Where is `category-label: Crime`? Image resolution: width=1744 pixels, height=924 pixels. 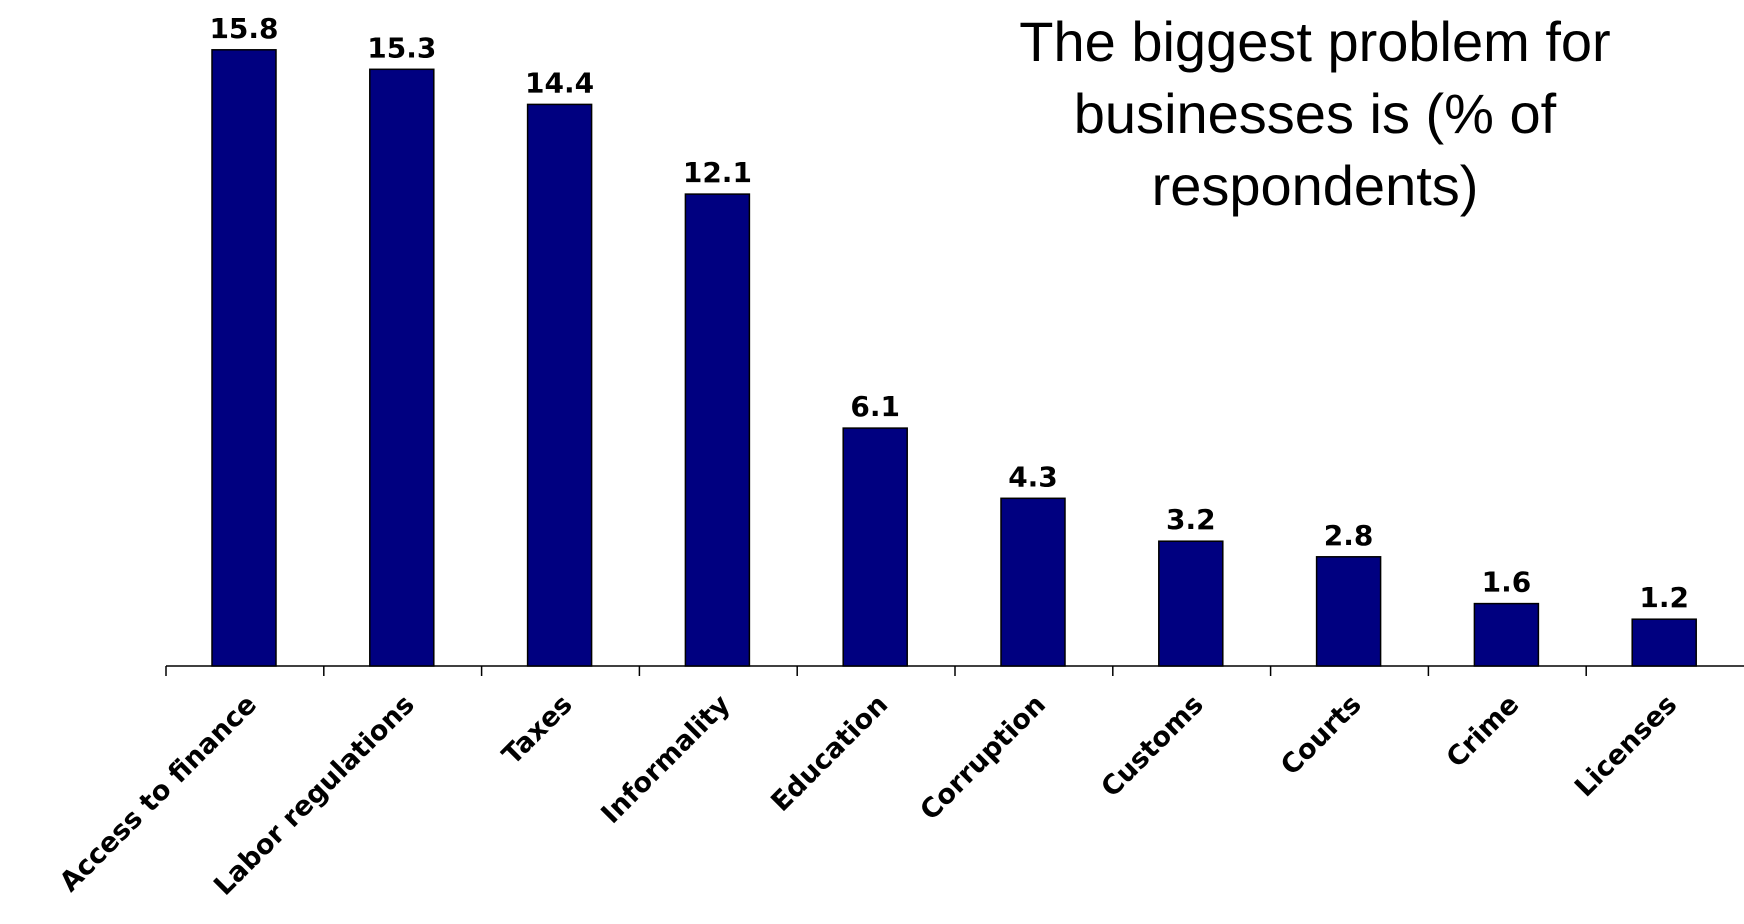
category-label: Crime is located at coordinates (1483, 731).